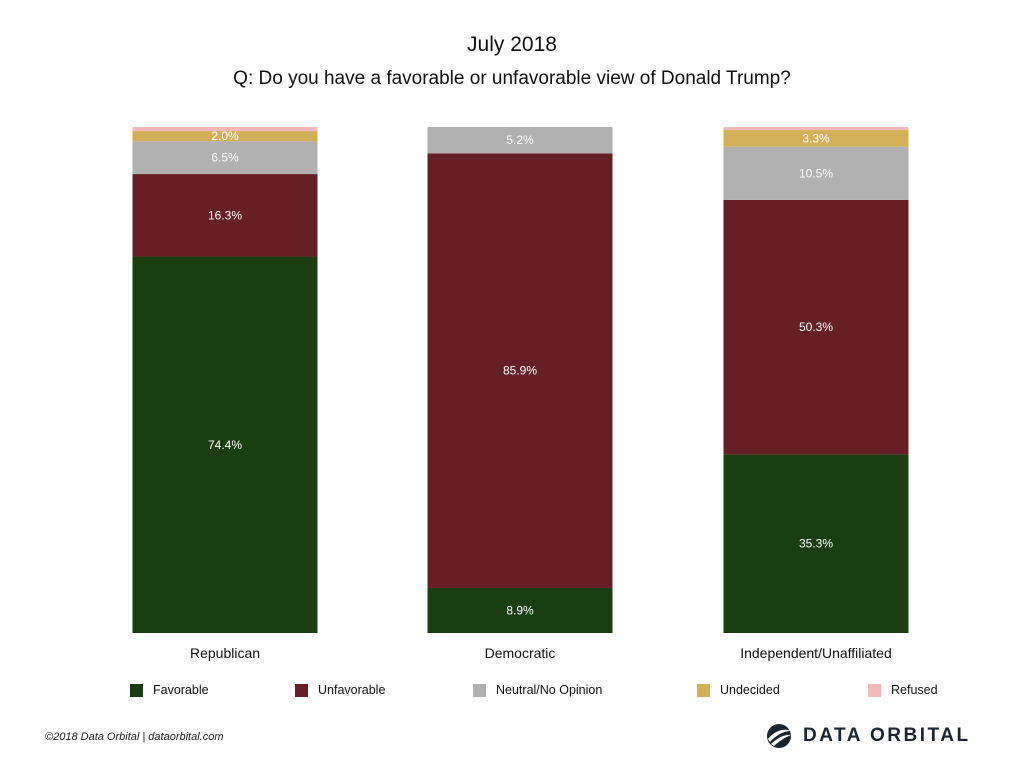  I want to click on bar-refused-independent-unaffiliated, so click(816, 129).